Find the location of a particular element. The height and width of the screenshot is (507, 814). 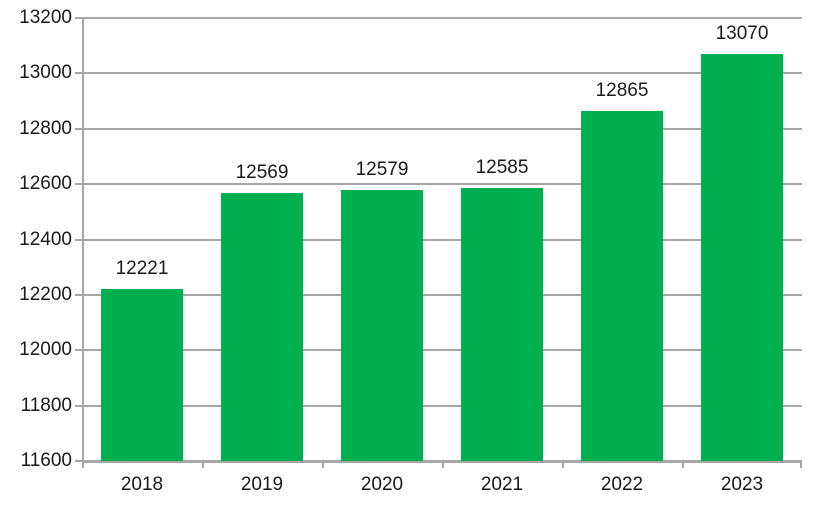

bar-value-label-2018: 12221 is located at coordinates (142, 269).